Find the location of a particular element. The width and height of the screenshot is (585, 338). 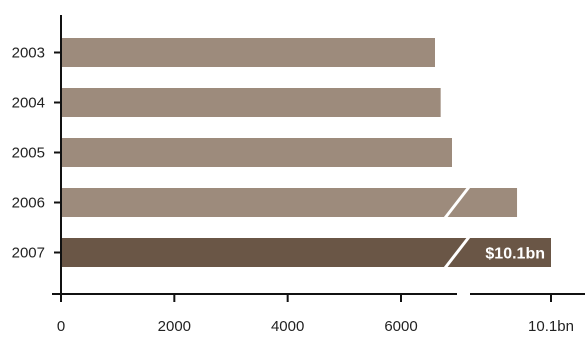

bar-break-mark-2007 is located at coordinates (457, 252).